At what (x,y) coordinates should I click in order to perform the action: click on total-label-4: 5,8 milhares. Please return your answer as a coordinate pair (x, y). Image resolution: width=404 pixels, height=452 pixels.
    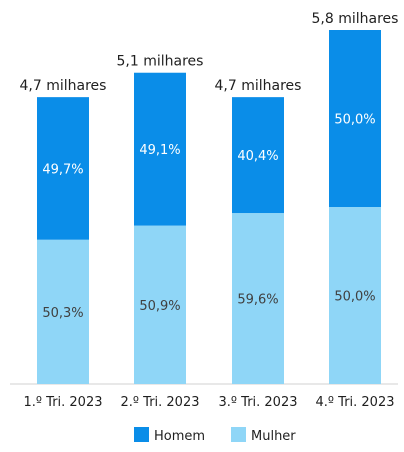
    Looking at the image, I should click on (355, 19).